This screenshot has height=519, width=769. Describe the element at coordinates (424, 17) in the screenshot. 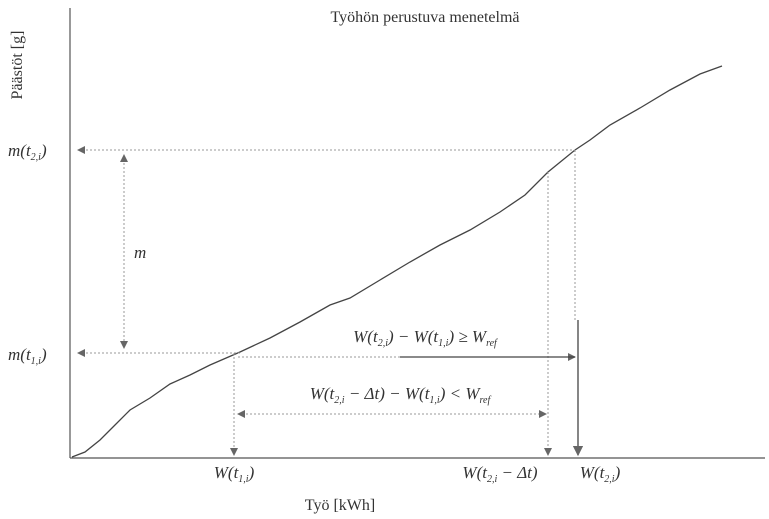

I see `title: Työhön perustuva menetelmä` at that location.